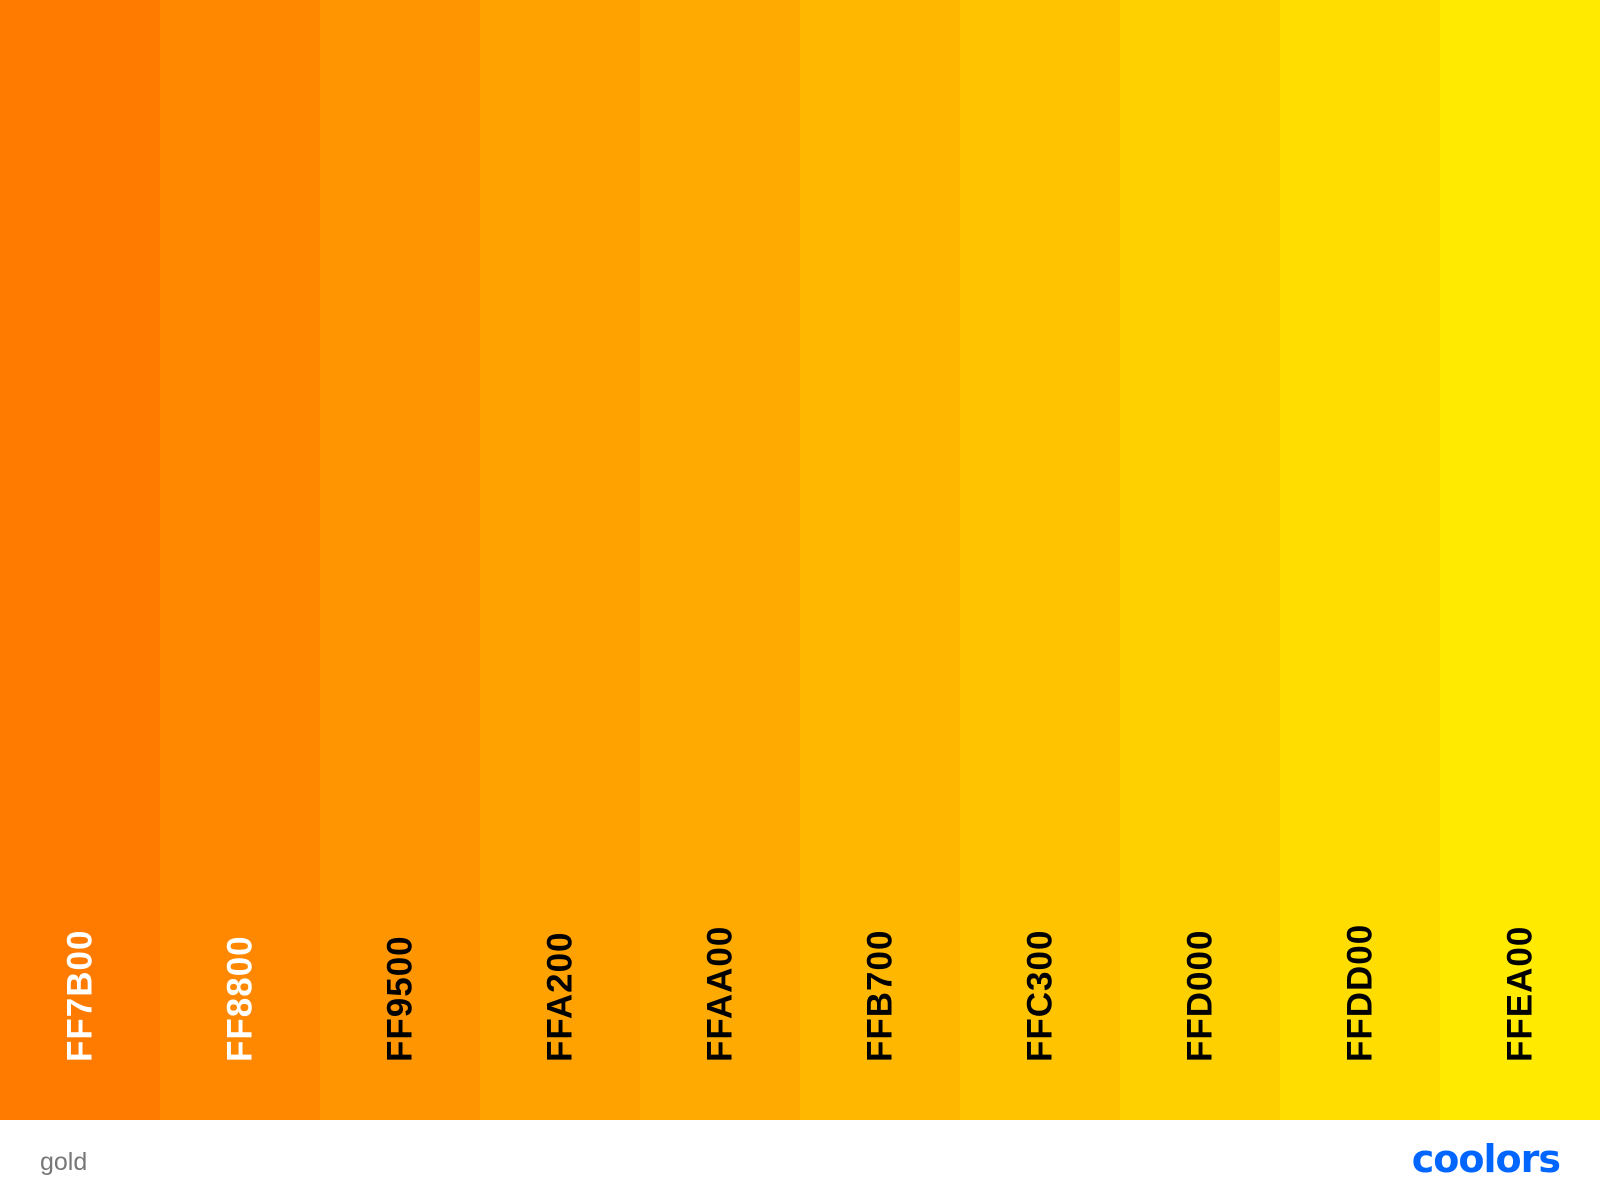 This screenshot has height=1200, width=1600. Describe the element at coordinates (1486, 1159) in the screenshot. I see `coolors-logo: coolors` at that location.